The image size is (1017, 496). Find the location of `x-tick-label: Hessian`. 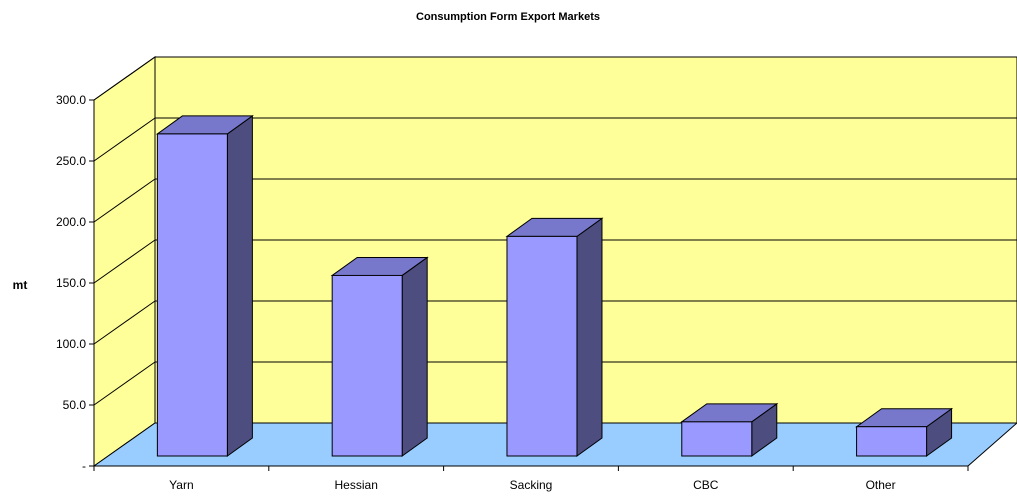

x-tick-label: Hessian is located at coordinates (356, 485).